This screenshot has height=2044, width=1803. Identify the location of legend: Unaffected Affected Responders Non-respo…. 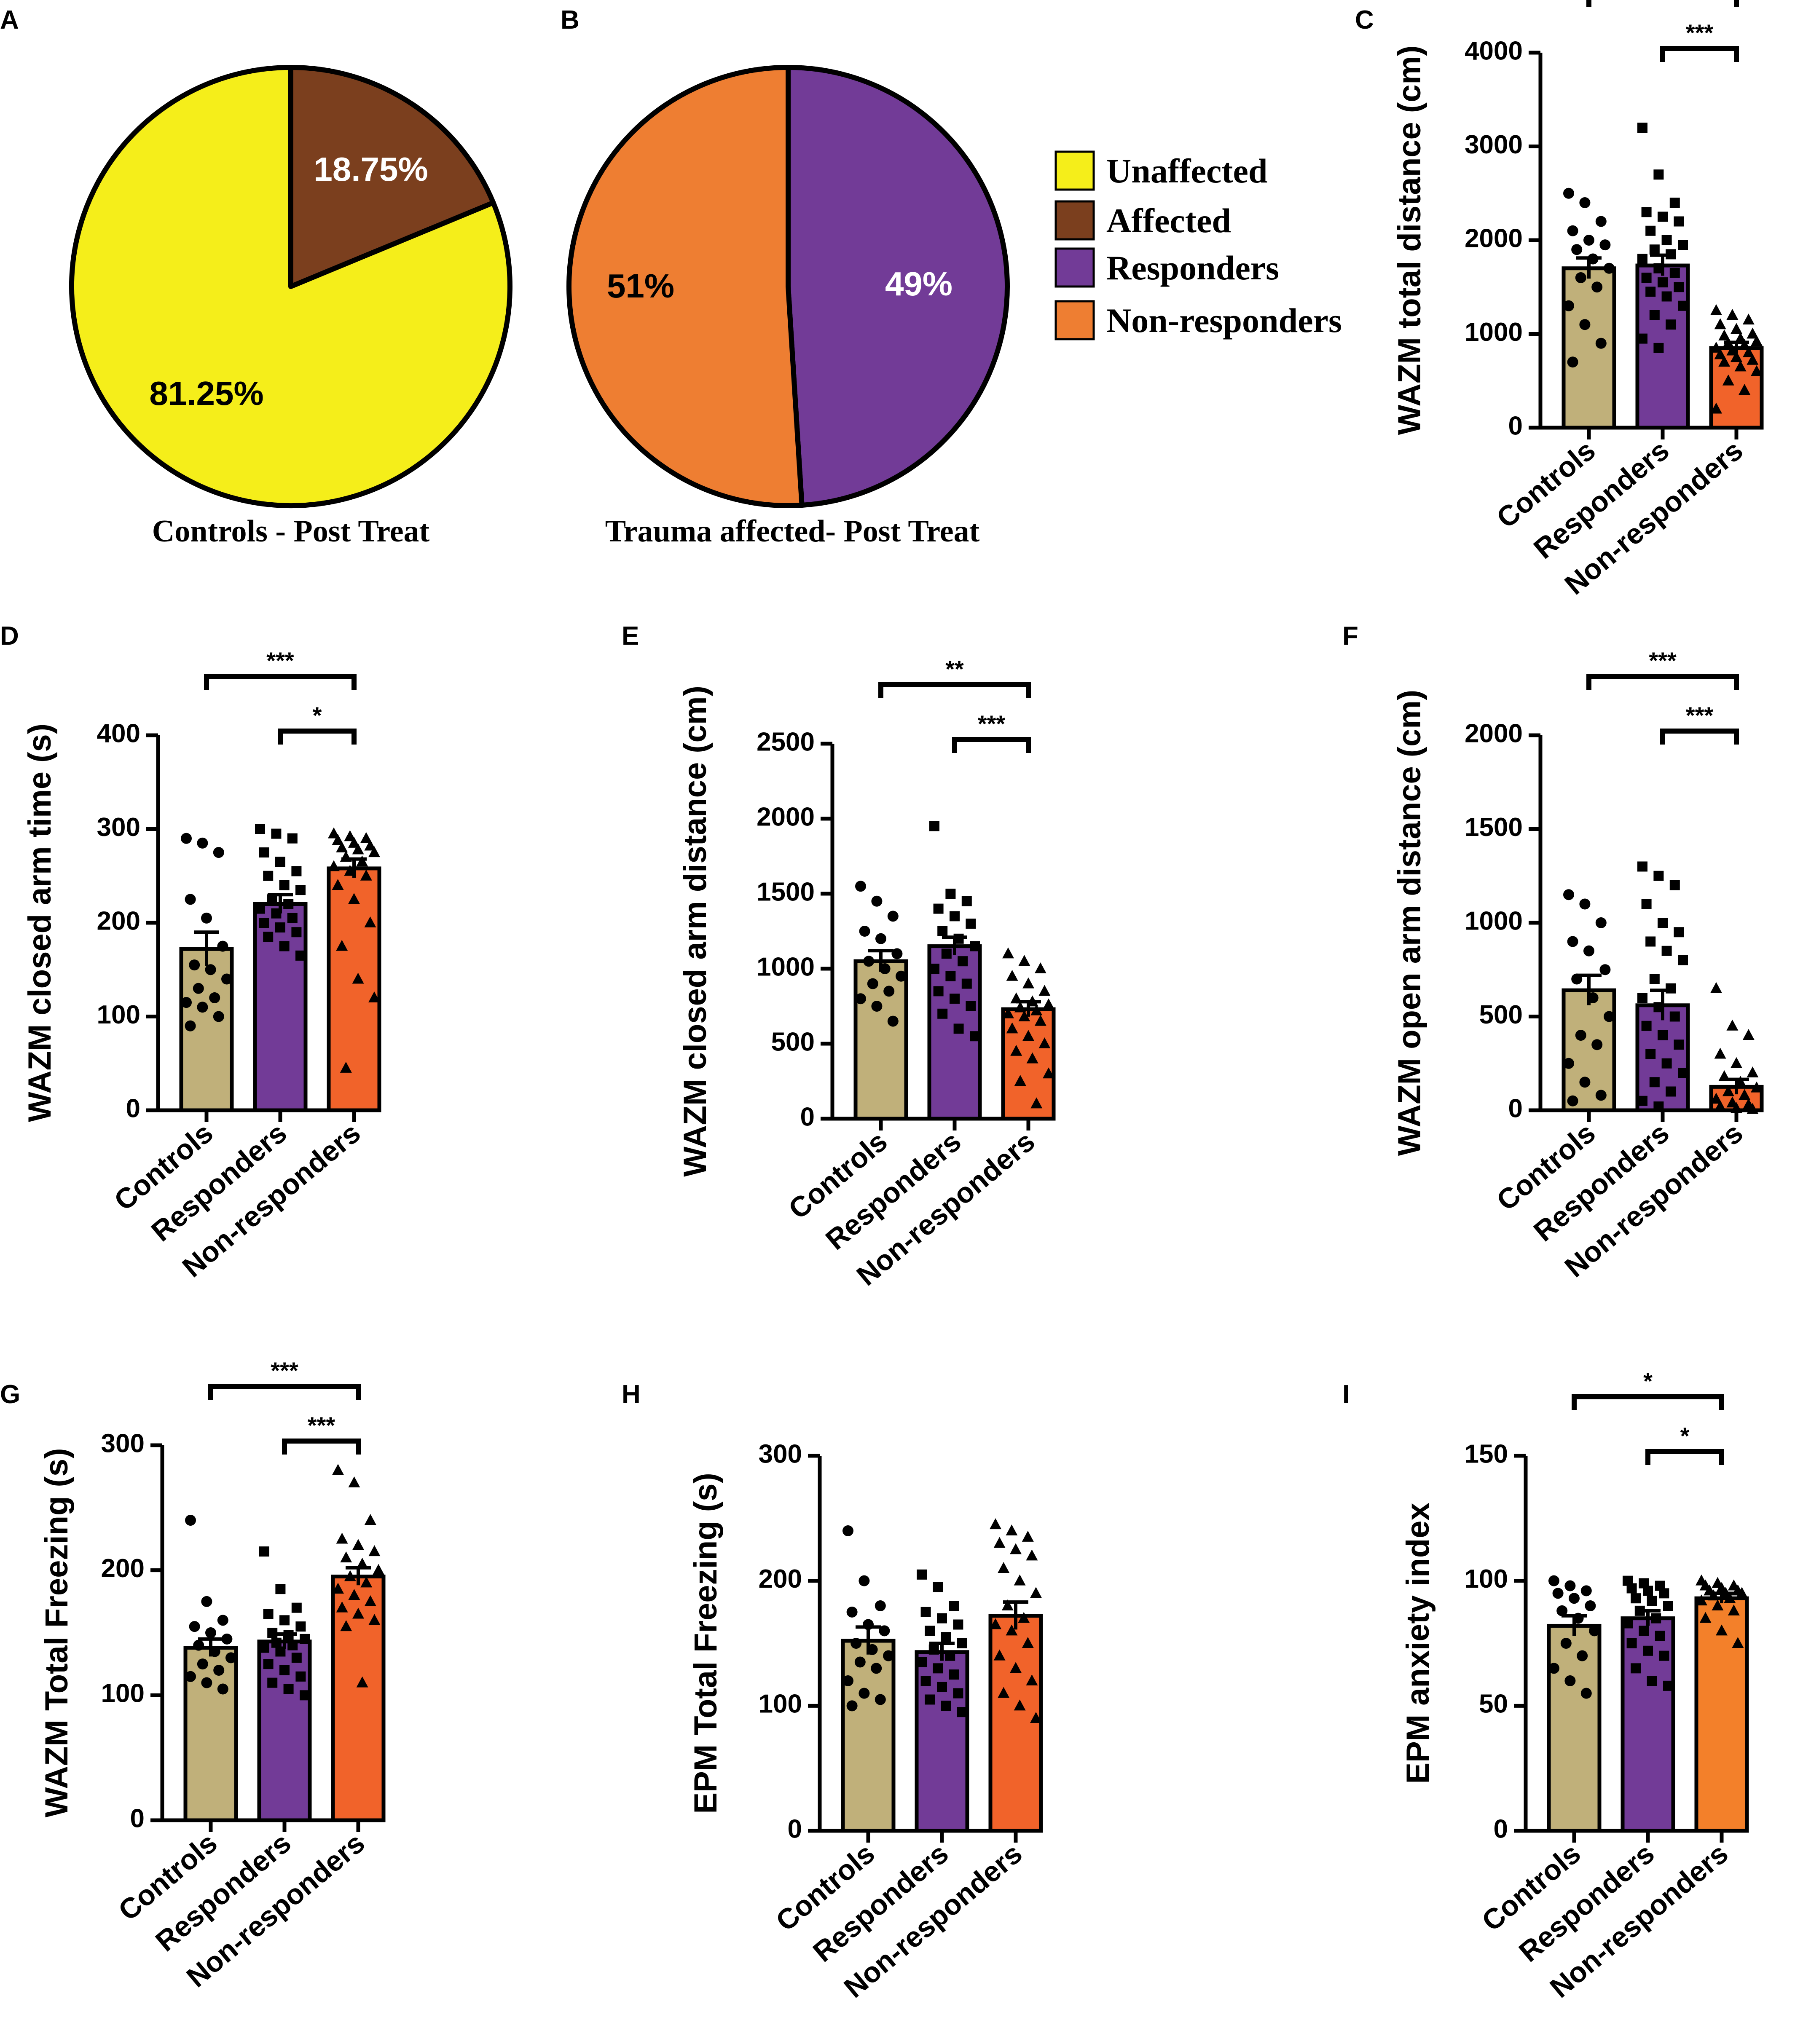
(1198, 245).